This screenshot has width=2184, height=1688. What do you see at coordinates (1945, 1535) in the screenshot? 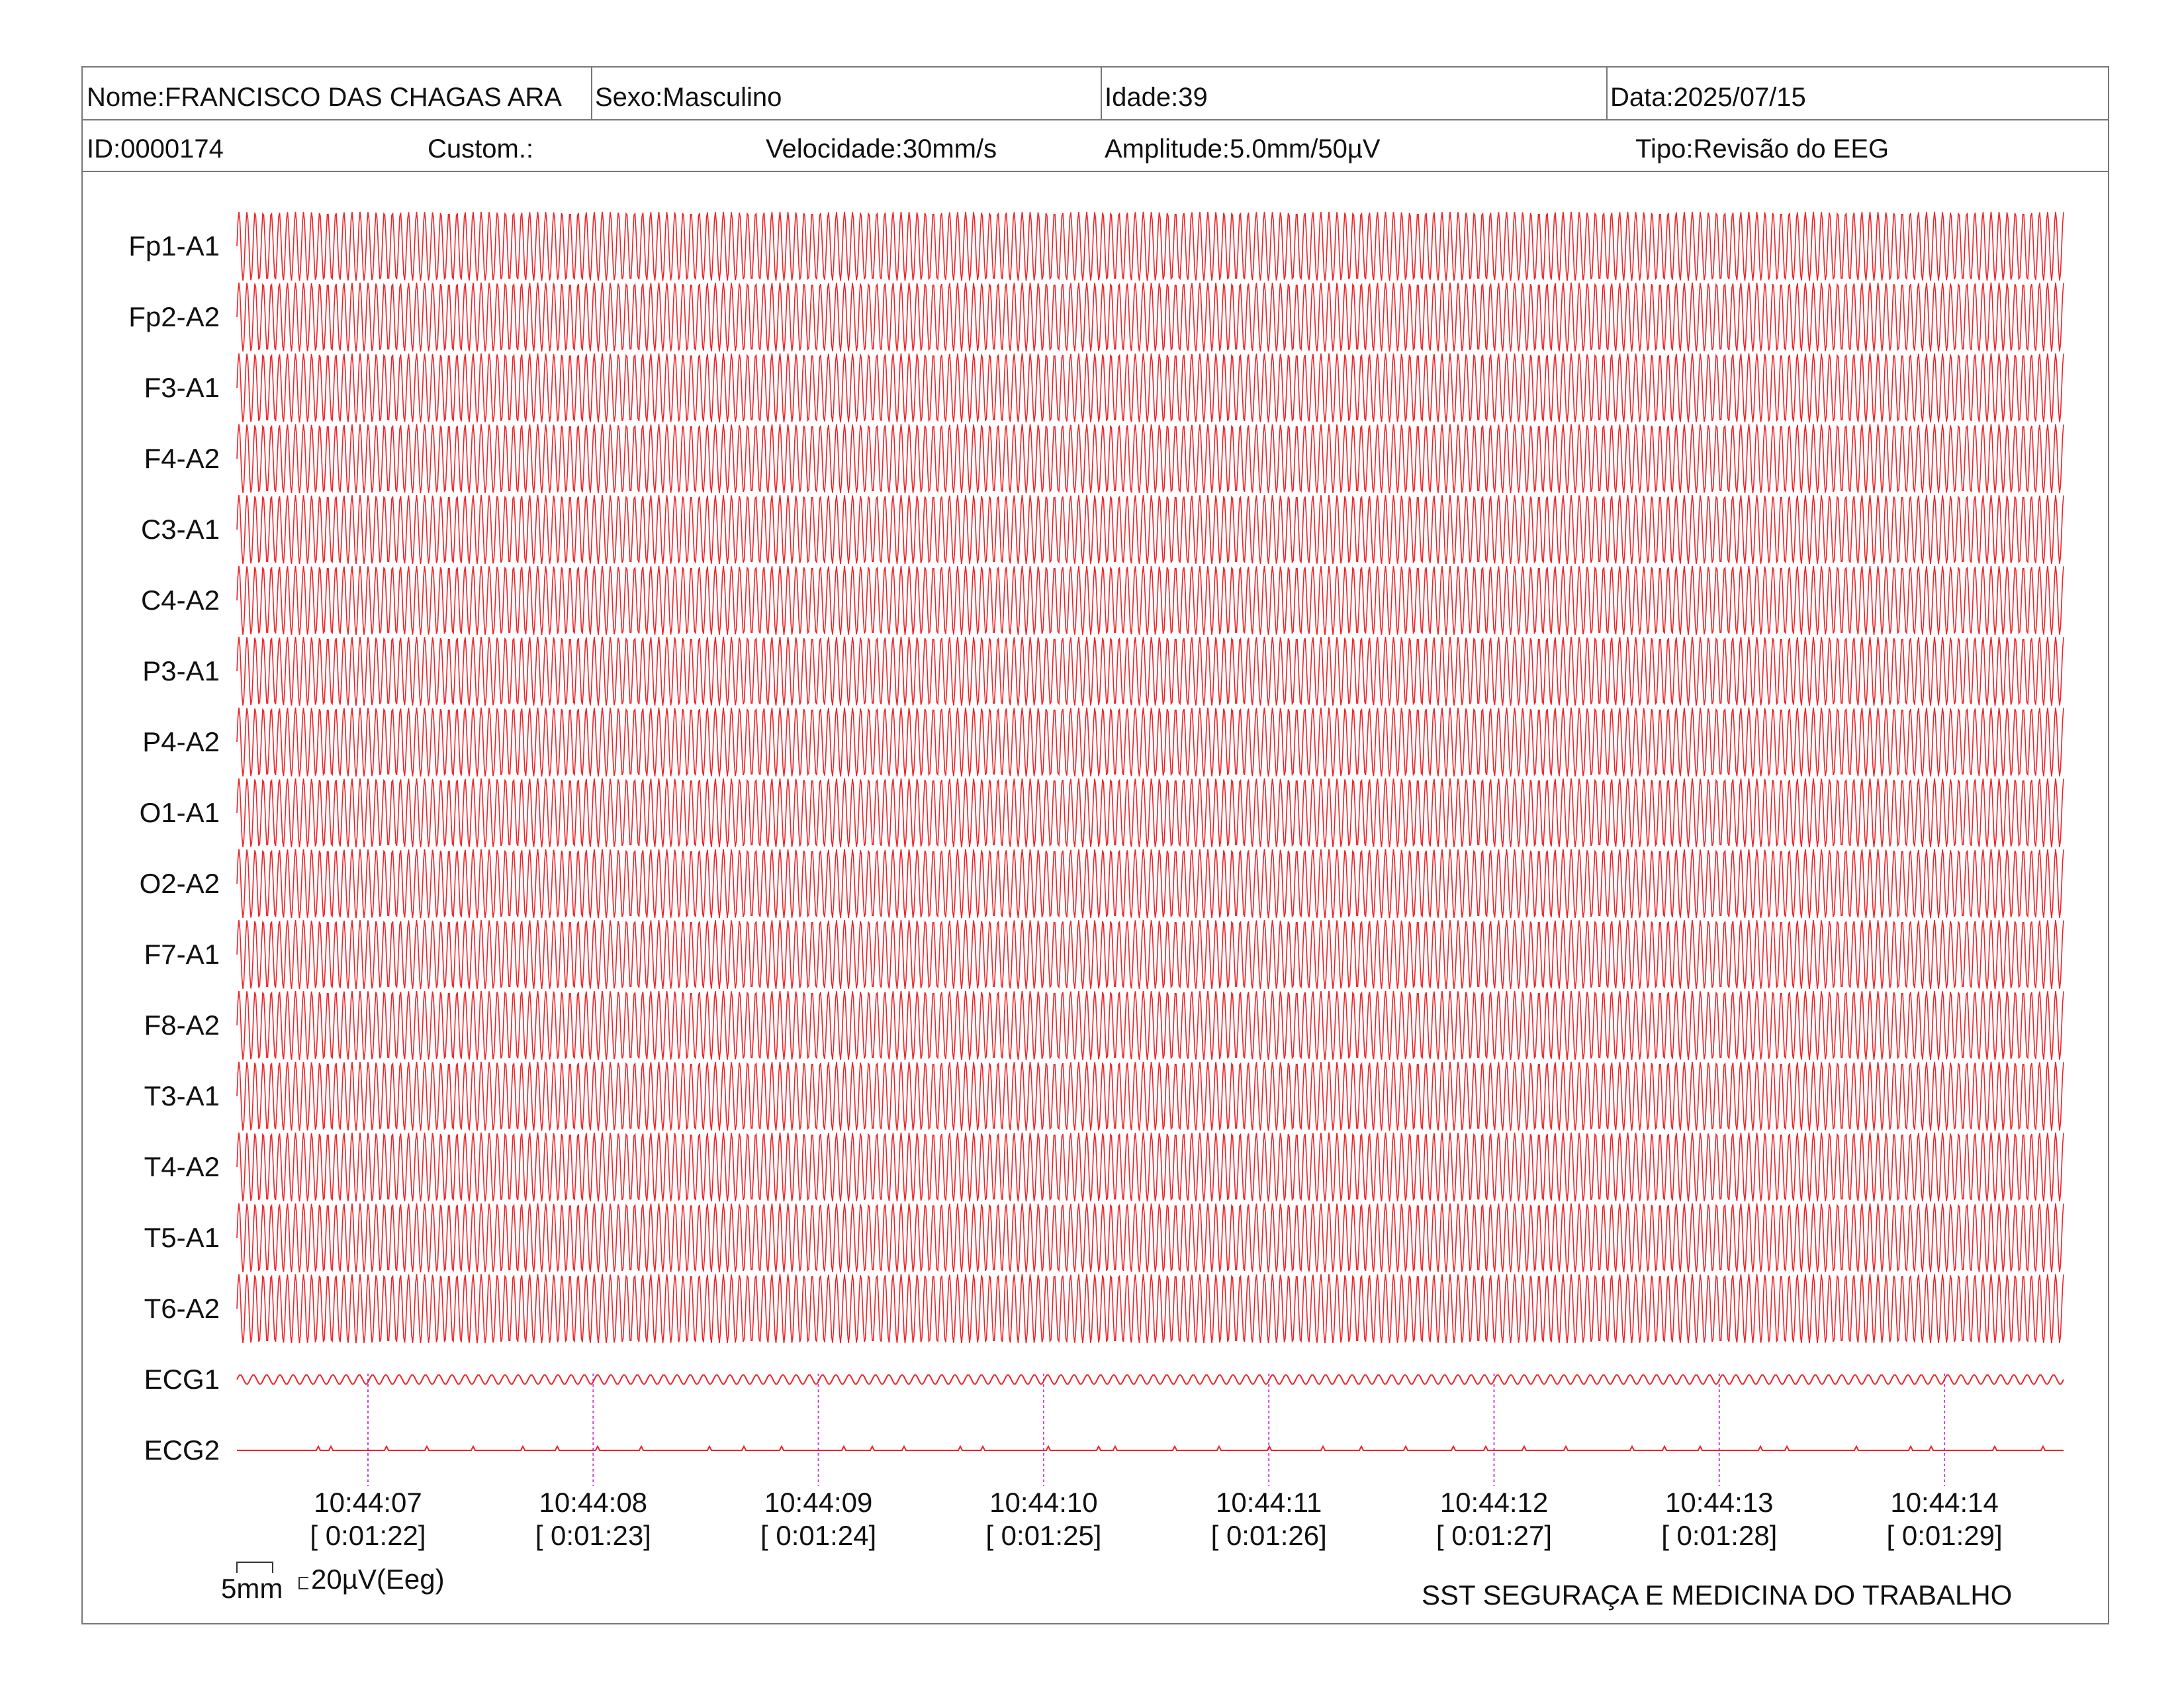
I see `time-marker-elapsed: [ 0:01:29]` at bounding box center [1945, 1535].